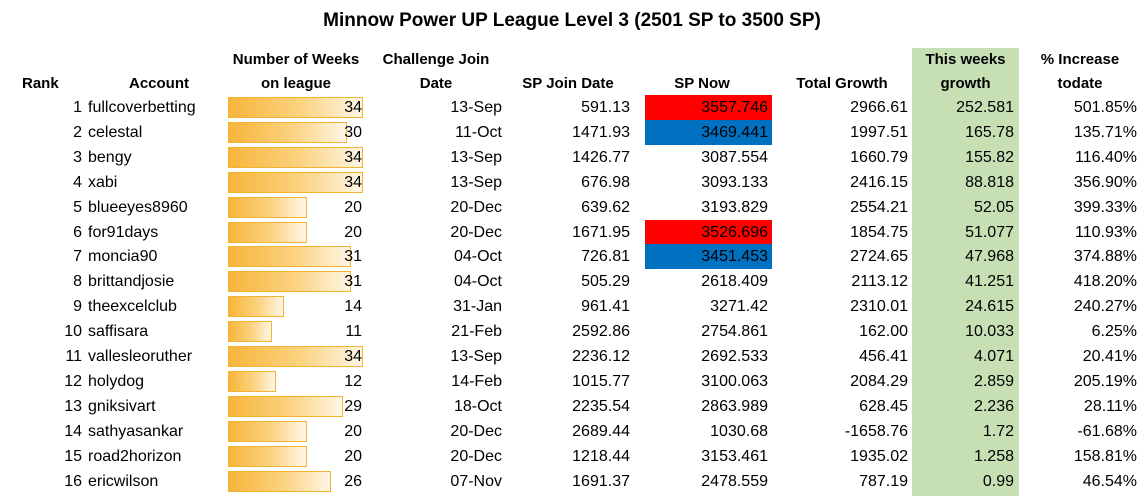  I want to click on increase-cell: 28.11%, so click(1110, 406).